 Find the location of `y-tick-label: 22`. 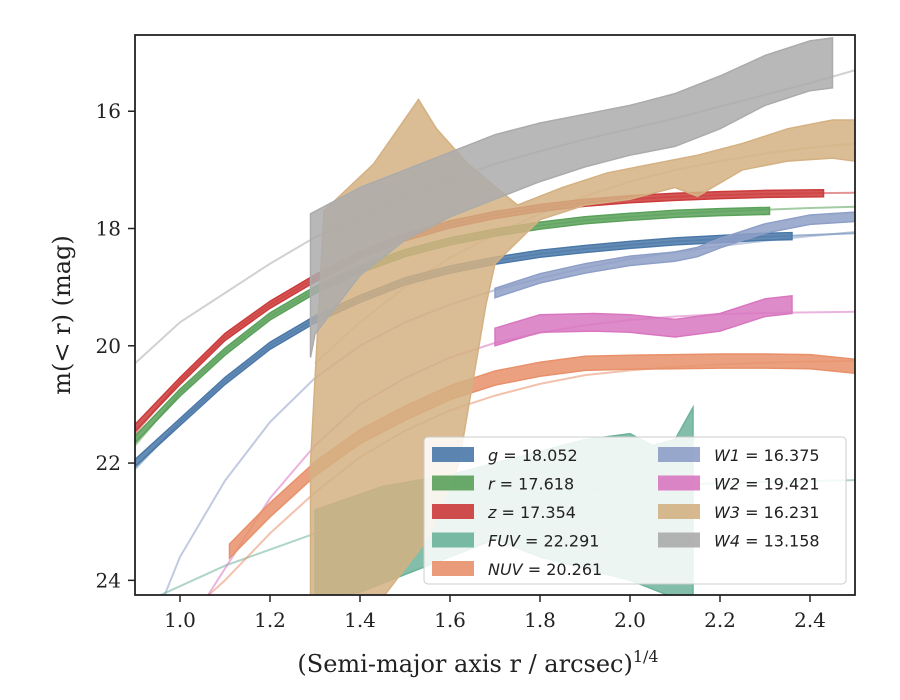

y-tick-label: 22 is located at coordinates (108, 463).